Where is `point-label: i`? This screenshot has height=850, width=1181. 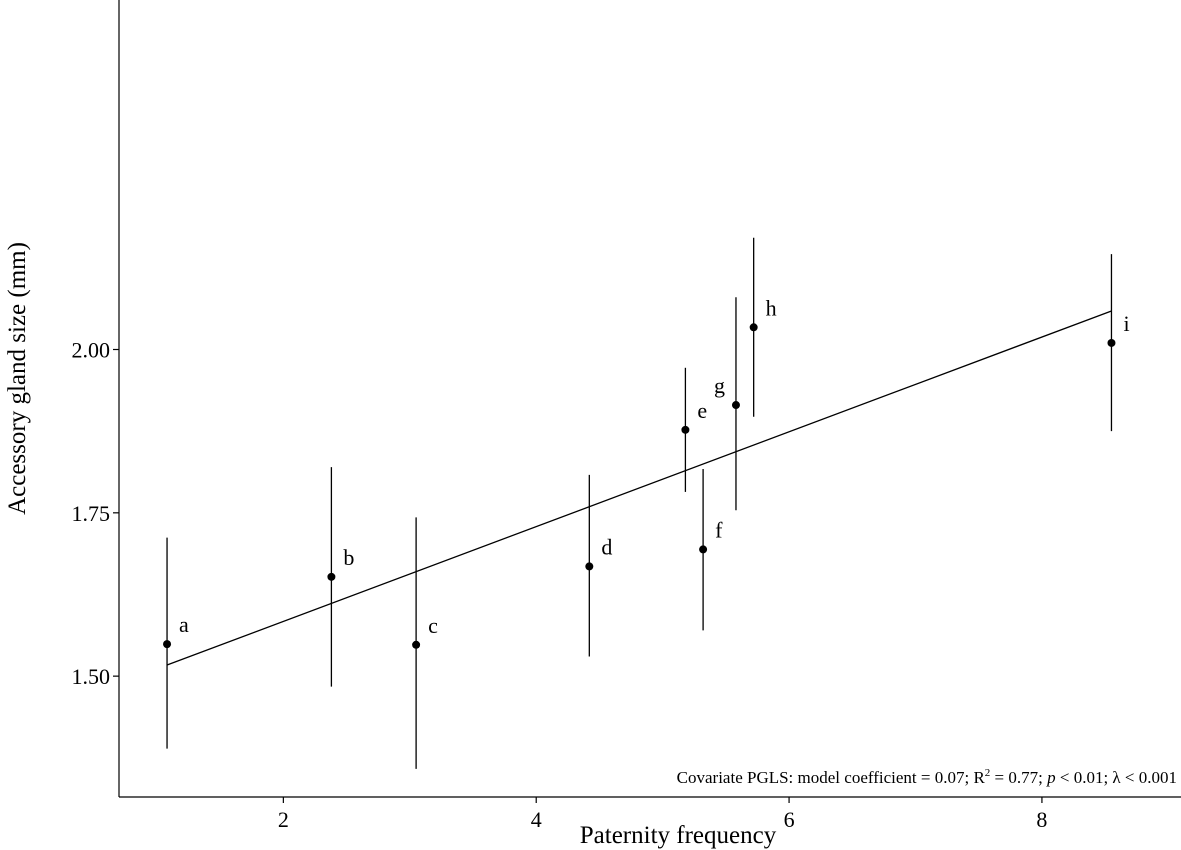 point-label: i is located at coordinates (1126, 323).